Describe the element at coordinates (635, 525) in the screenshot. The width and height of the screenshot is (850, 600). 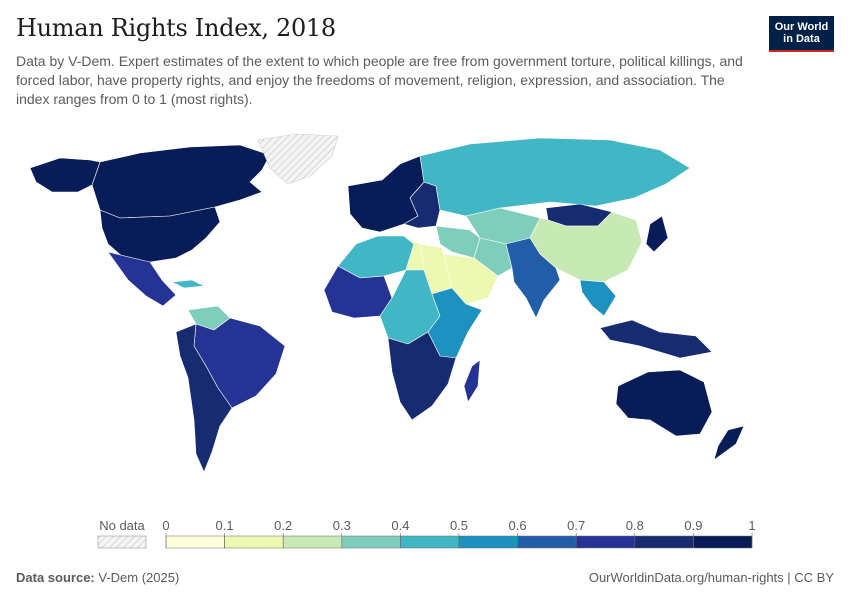
I see `legend-tick-label: 0.8` at that location.